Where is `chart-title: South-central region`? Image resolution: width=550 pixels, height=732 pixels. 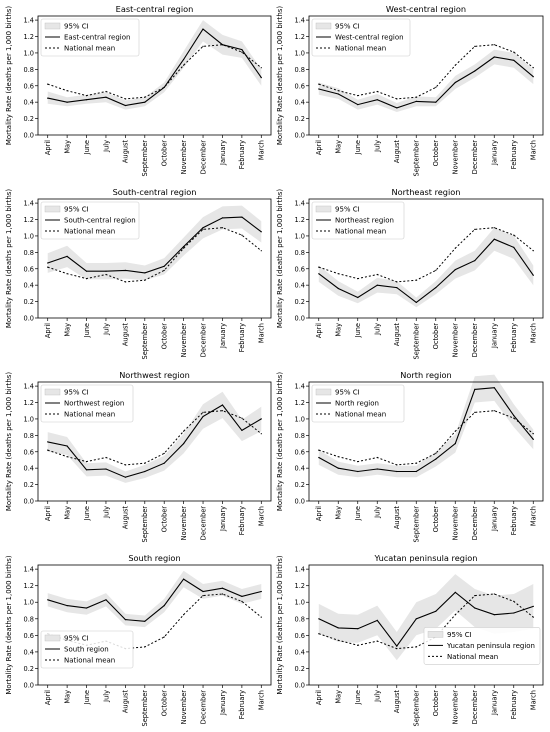
chart-title: South-central region is located at coordinates (155, 192).